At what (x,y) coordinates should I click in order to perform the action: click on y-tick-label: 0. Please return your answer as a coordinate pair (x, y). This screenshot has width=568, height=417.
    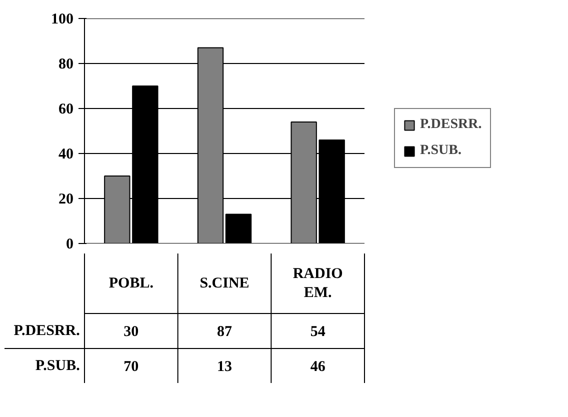
    Looking at the image, I should click on (70, 244).